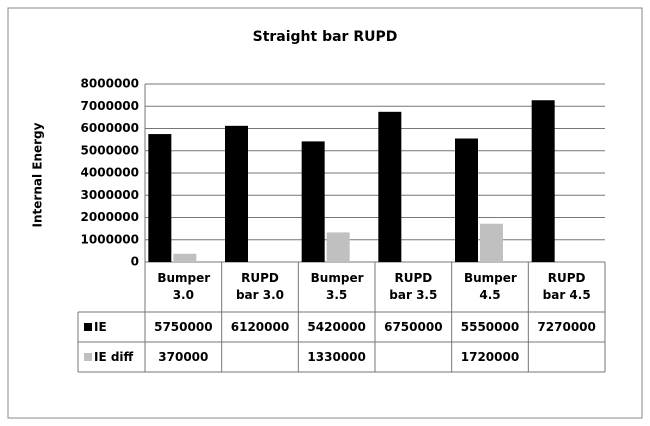 The image size is (650, 426). I want to click on table-value: 5750000, so click(183, 327).